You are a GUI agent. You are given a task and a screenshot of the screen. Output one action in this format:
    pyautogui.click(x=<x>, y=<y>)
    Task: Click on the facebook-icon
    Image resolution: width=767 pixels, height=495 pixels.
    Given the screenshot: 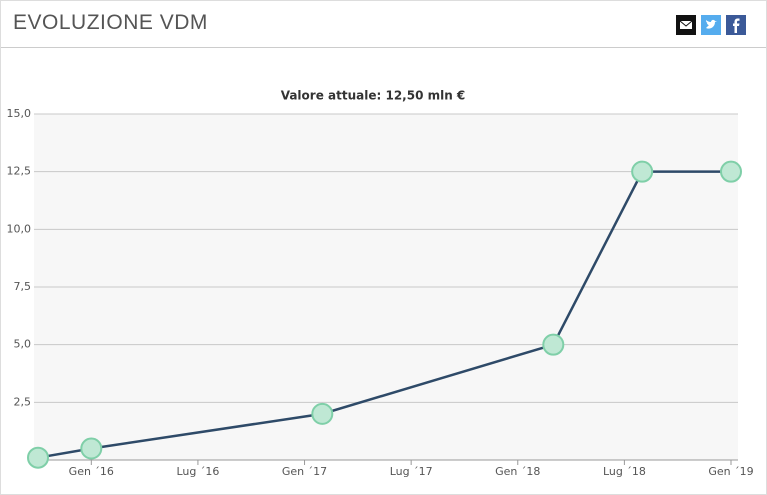 What is the action you would take?
    pyautogui.click(x=736, y=25)
    